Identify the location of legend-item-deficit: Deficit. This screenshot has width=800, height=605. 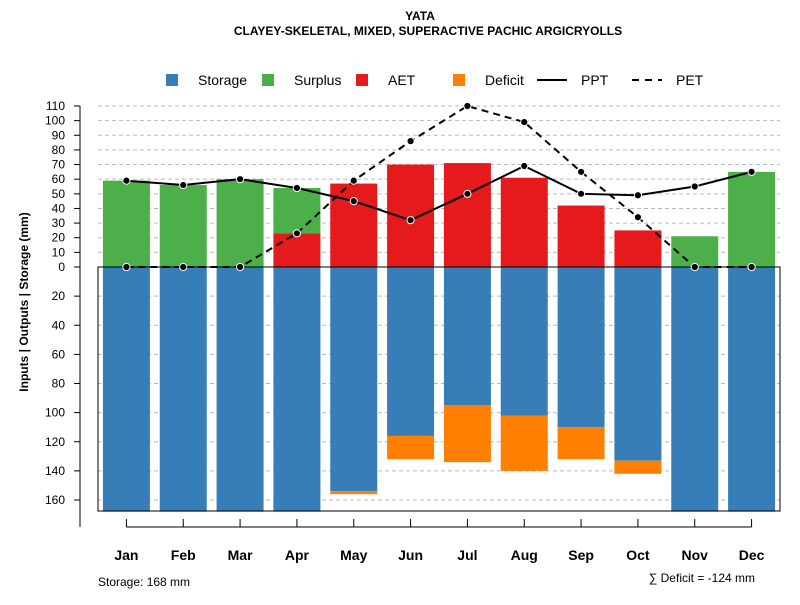
(488, 80).